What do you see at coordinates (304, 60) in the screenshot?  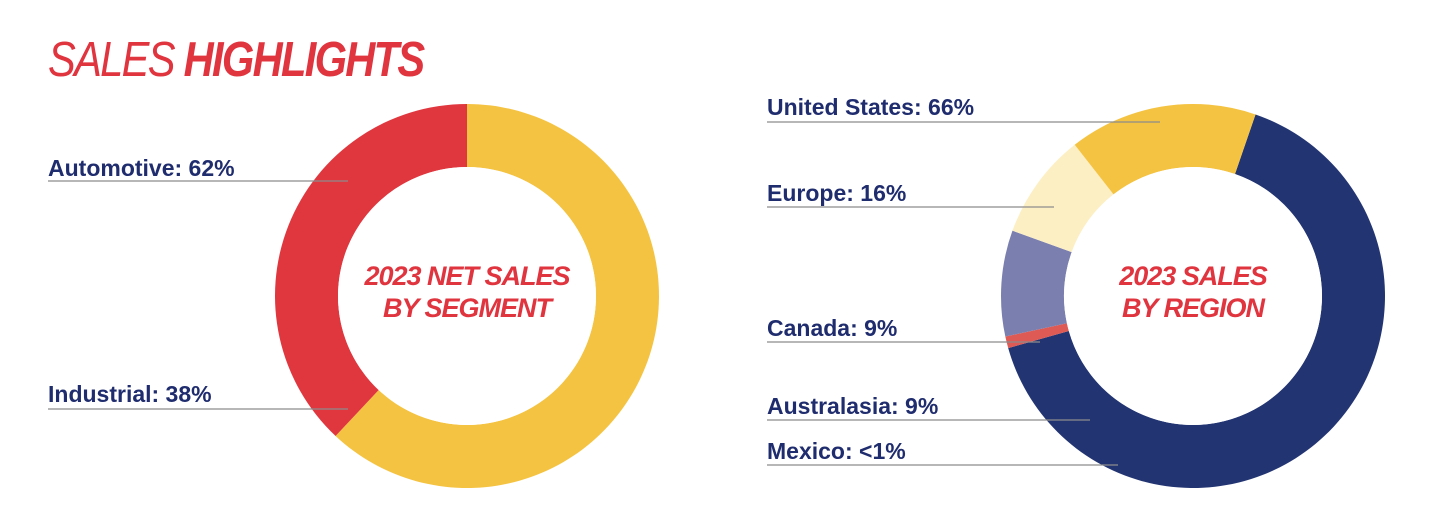 I see `heading-bold-word: HIGHLIGHTS` at bounding box center [304, 60].